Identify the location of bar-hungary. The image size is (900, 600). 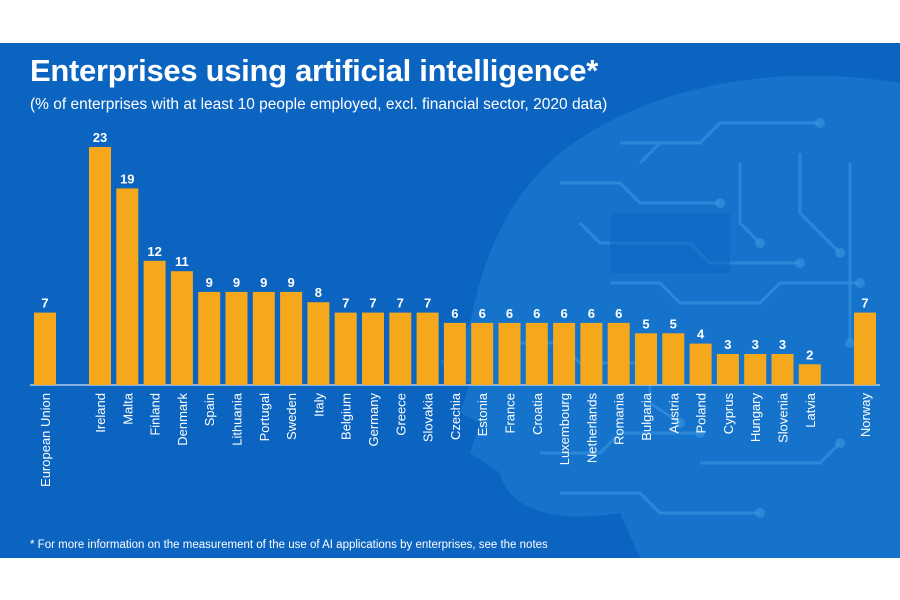
(755, 369).